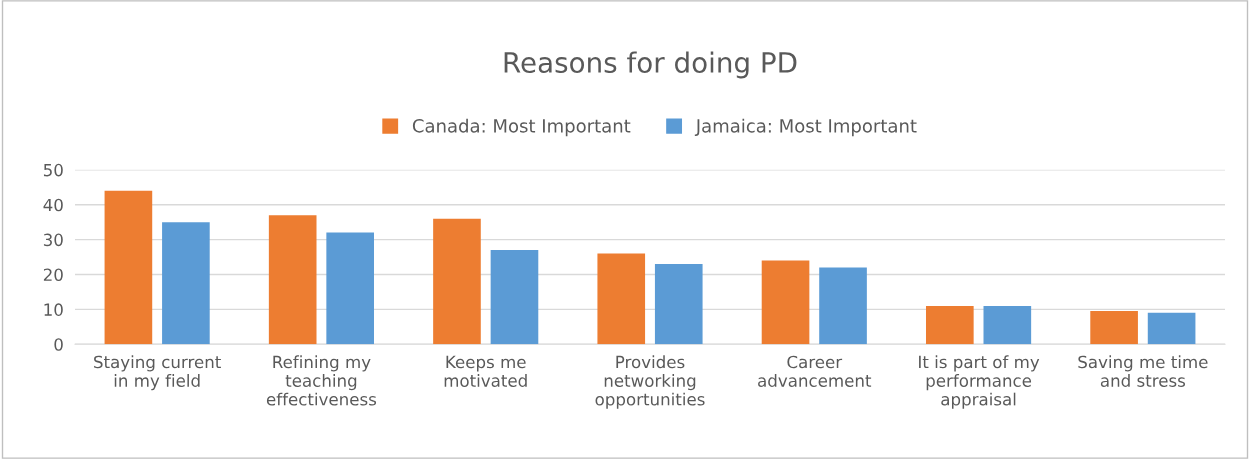 The height and width of the screenshot is (459, 1250). I want to click on y-tick-label: 0, so click(58, 344).